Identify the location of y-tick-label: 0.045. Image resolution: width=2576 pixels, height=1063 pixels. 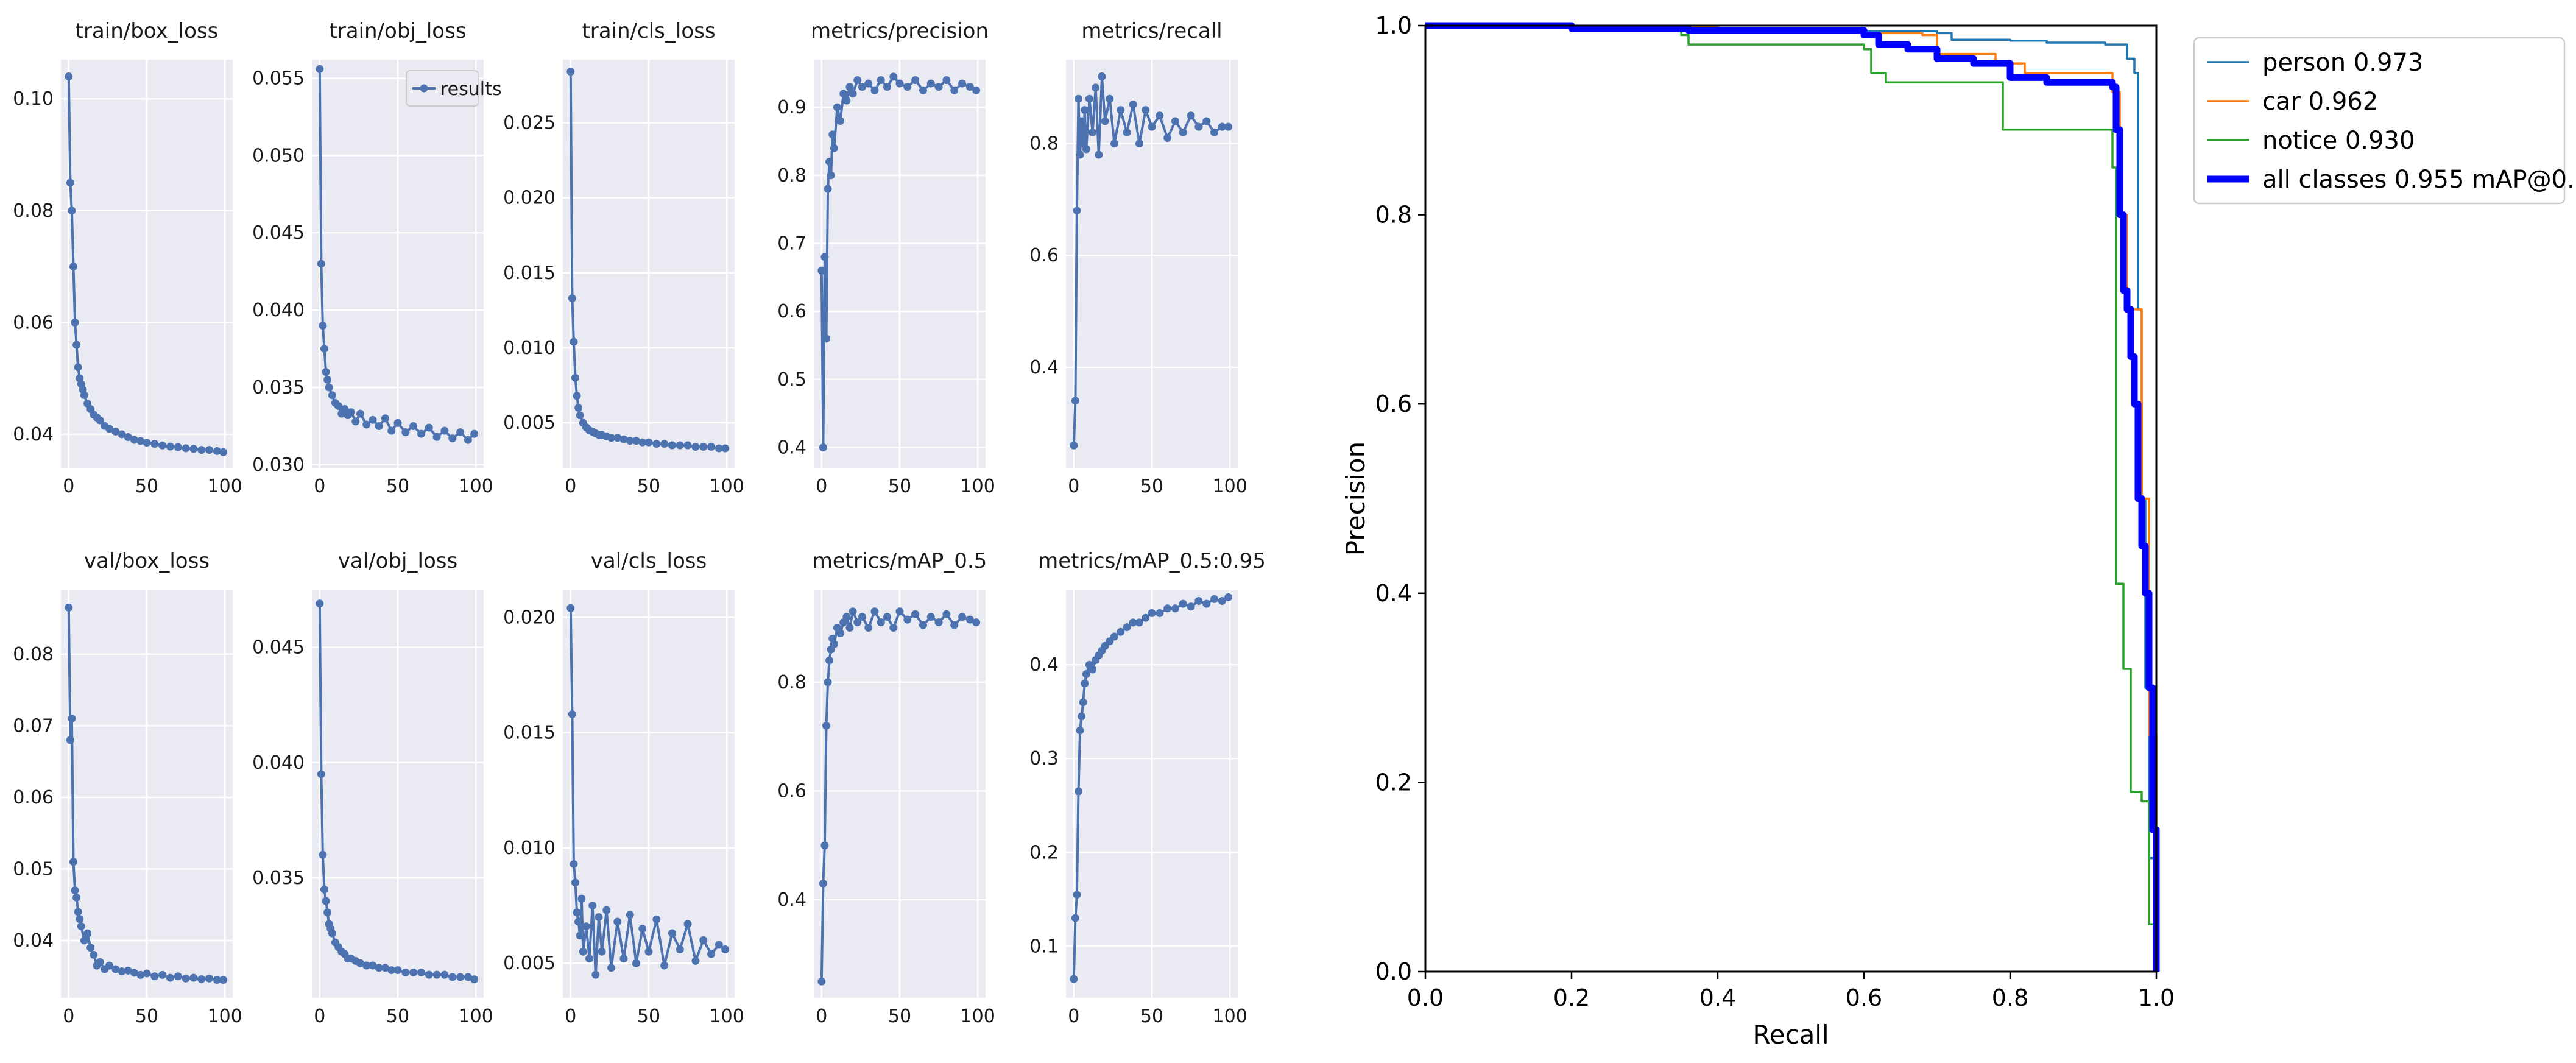
(278, 233).